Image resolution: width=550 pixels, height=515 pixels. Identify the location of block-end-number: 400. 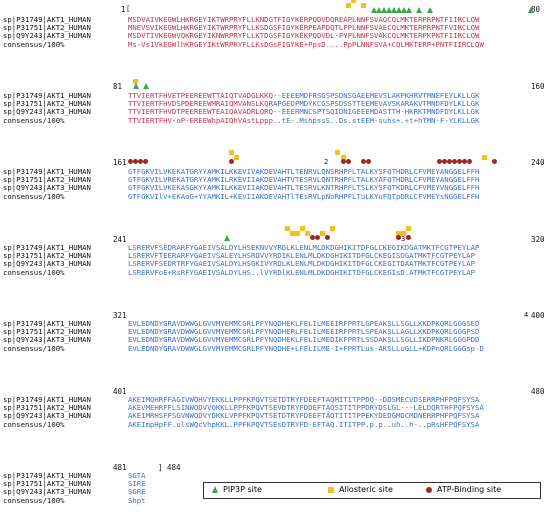
(538, 315).